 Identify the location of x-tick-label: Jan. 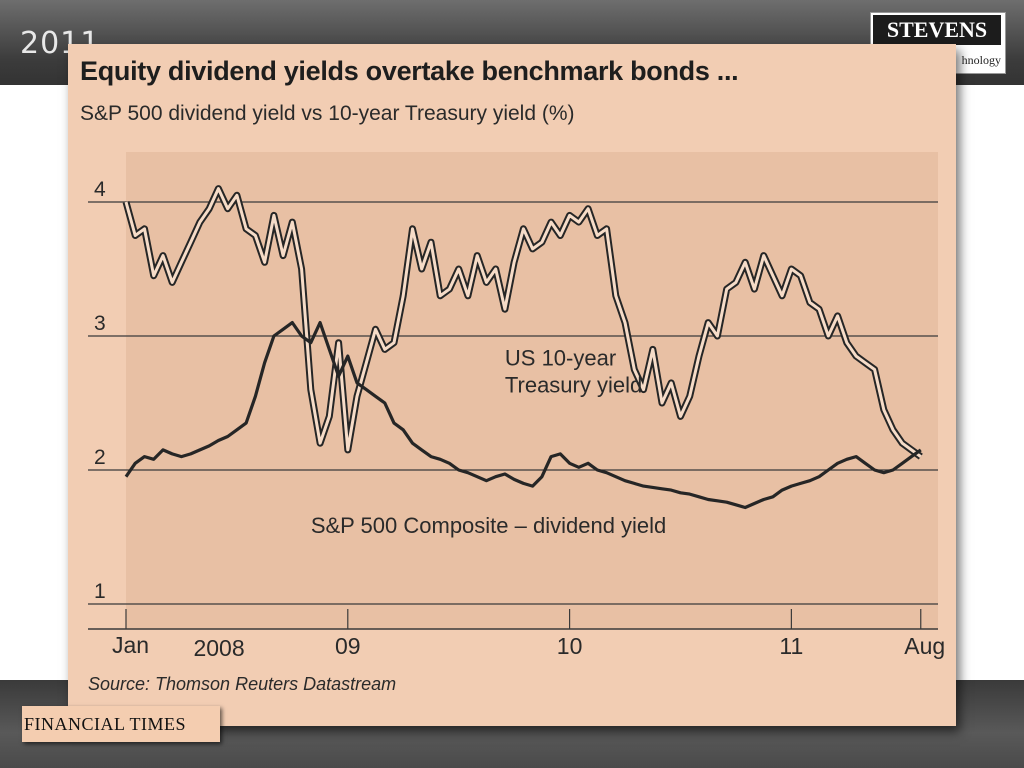
(130, 645).